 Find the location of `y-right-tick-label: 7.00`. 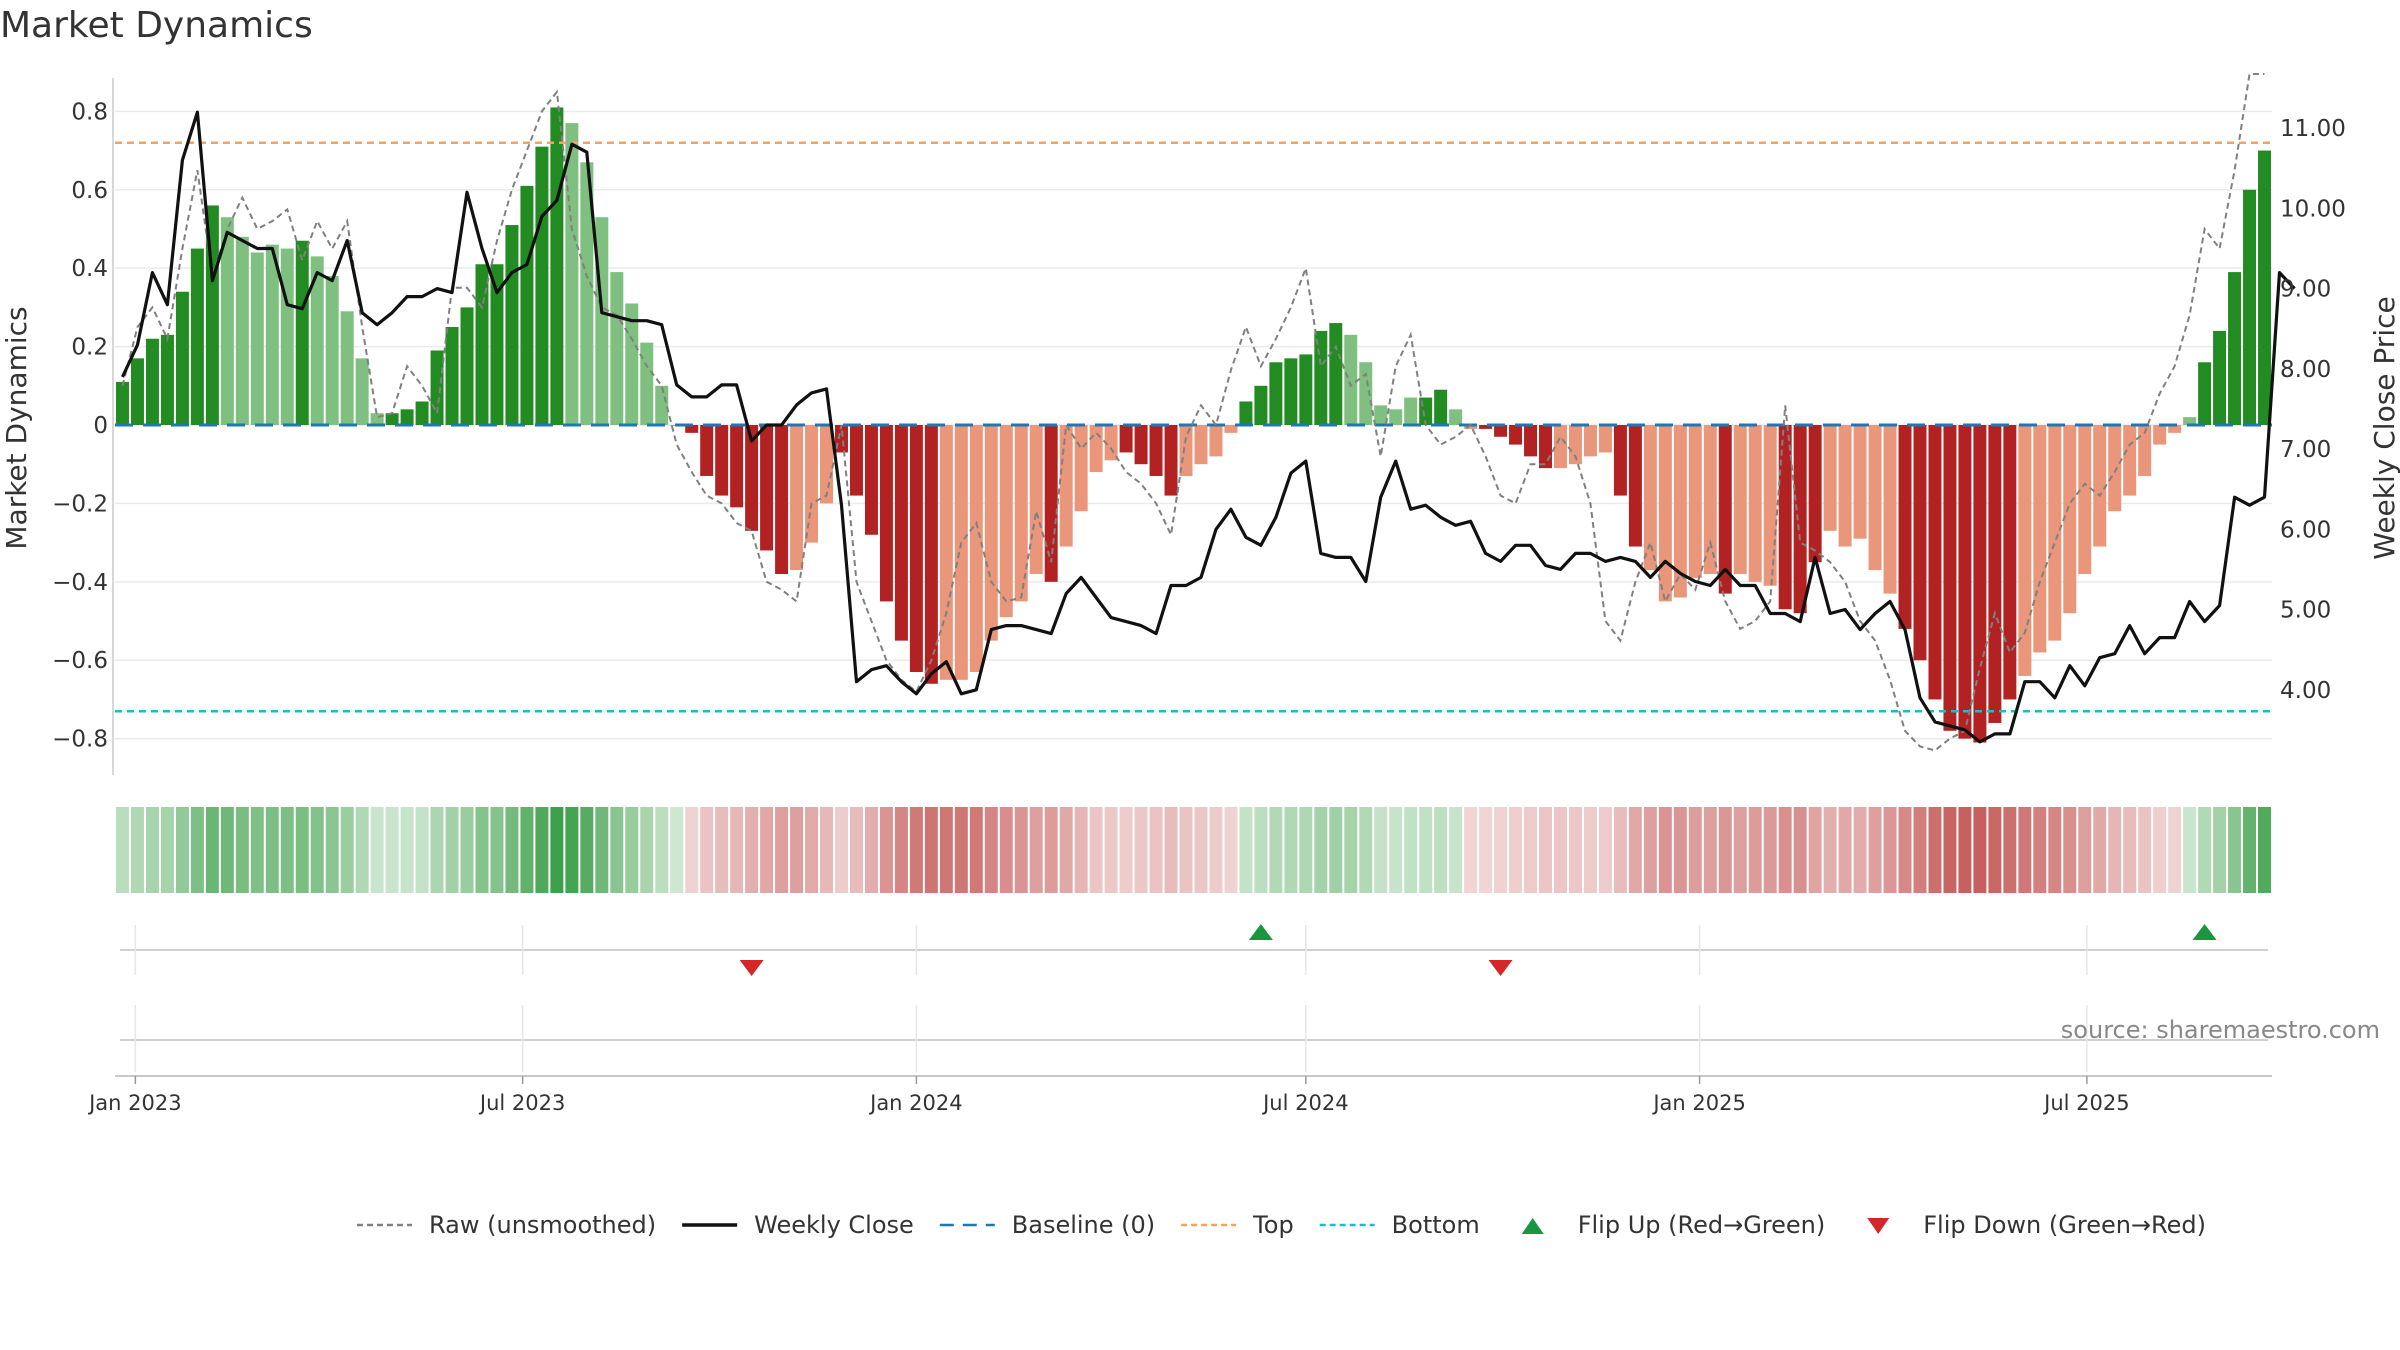

y-right-tick-label: 7.00 is located at coordinates (2305, 450).